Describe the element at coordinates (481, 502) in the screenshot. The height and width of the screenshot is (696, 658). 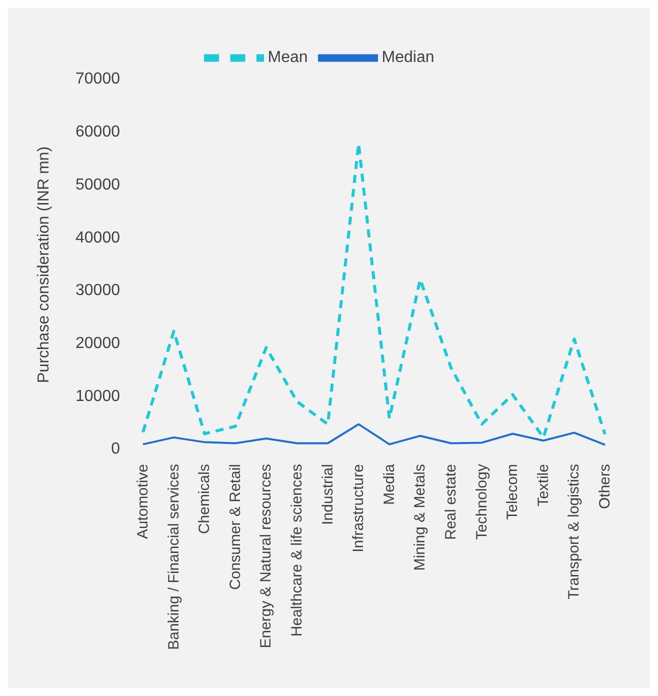
I see `x-tick-label: Technology` at that location.